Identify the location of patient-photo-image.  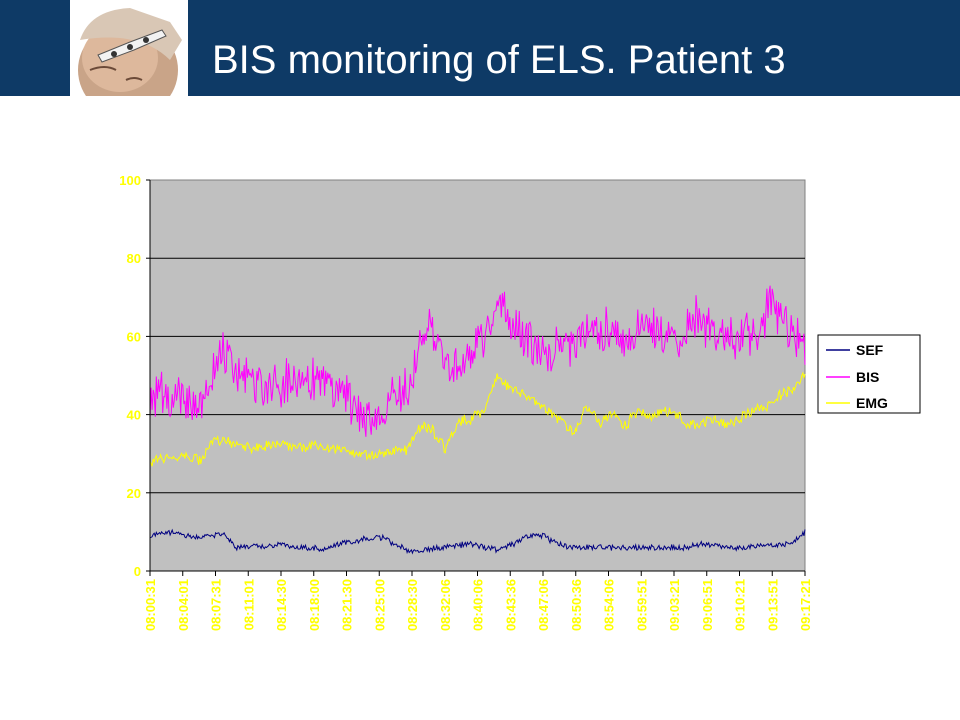
(129, 59).